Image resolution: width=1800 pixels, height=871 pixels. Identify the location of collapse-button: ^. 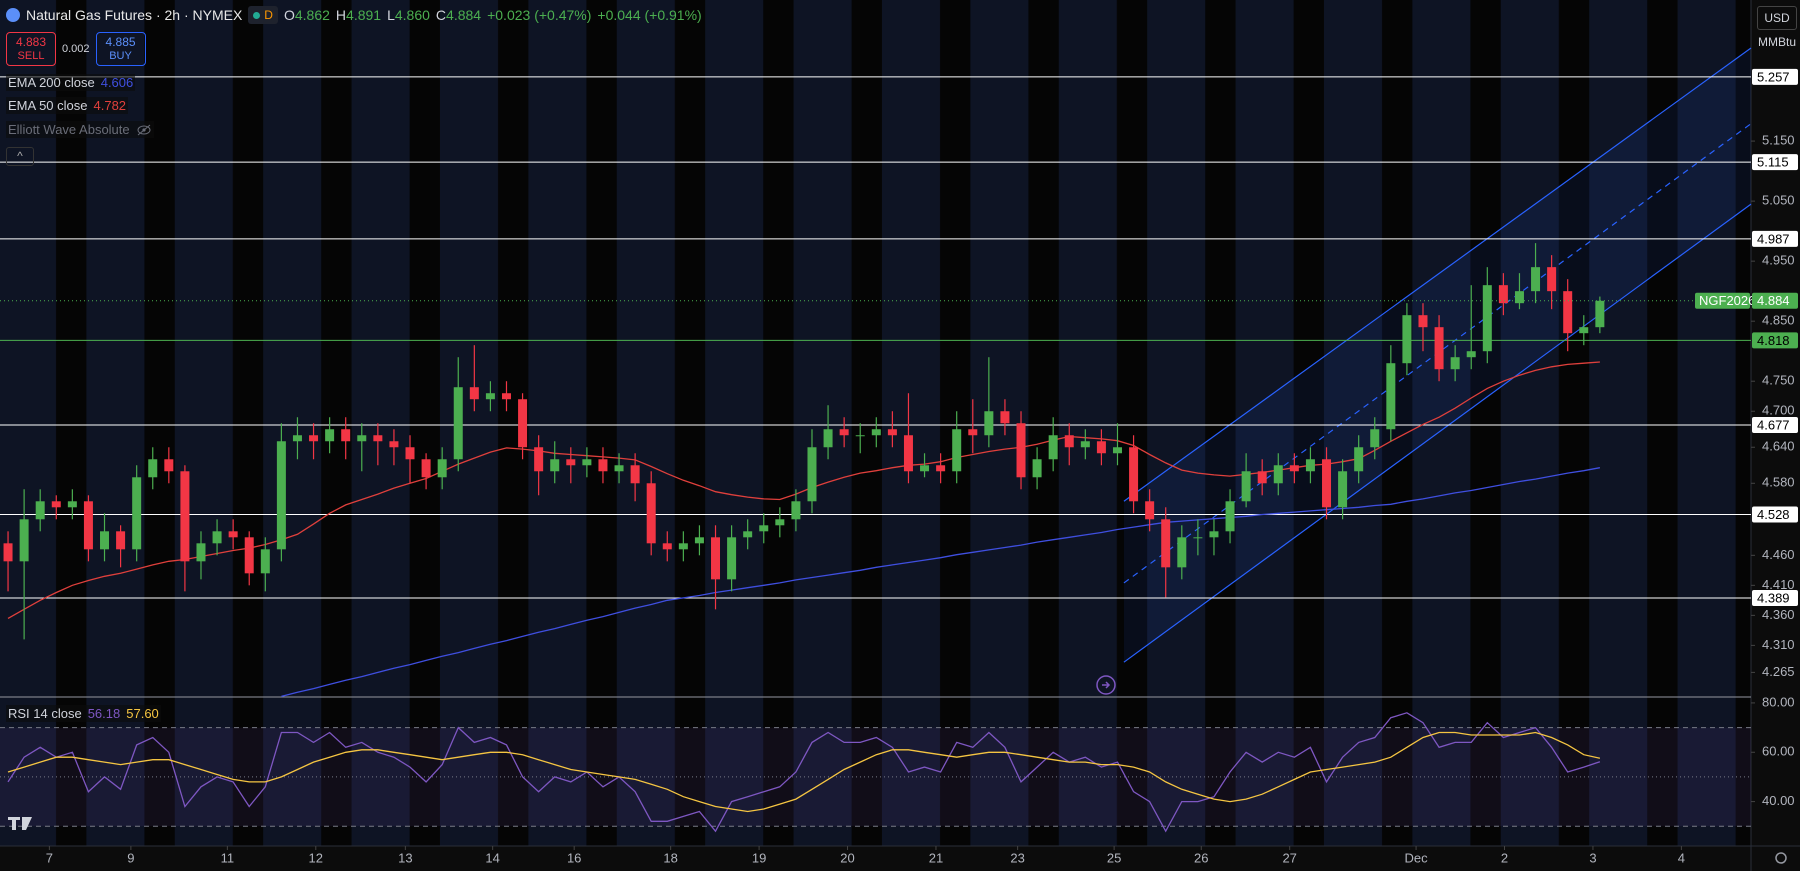
(20, 156).